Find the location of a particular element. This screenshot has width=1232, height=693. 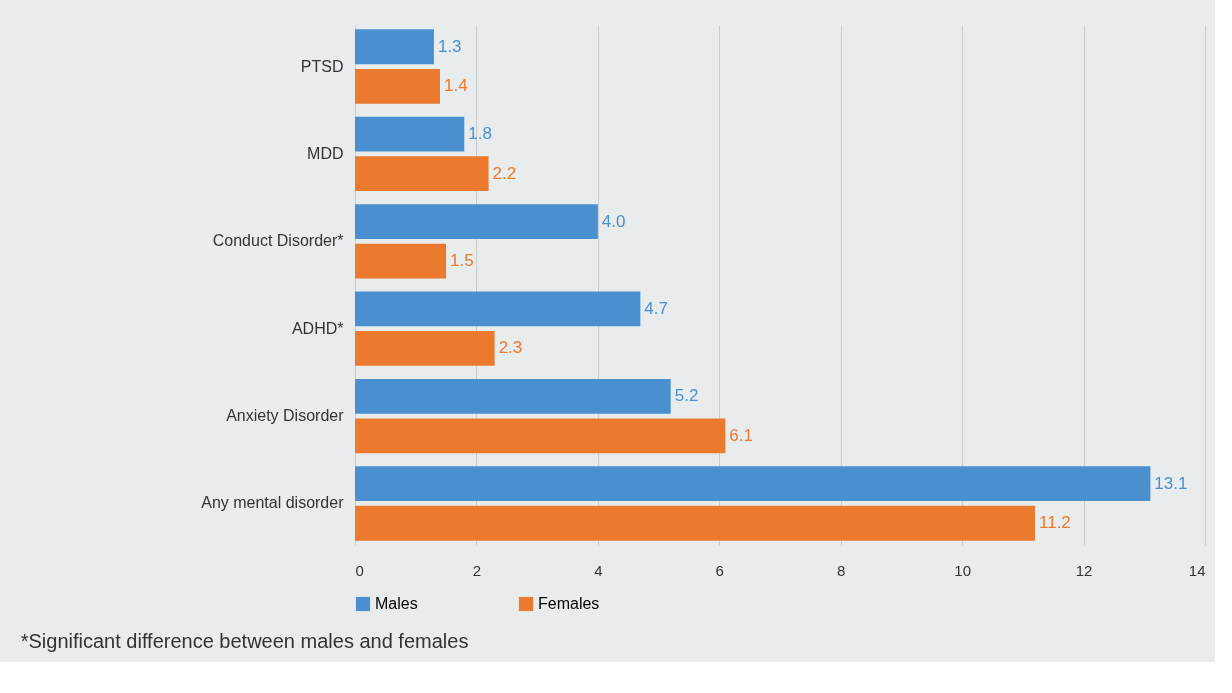

x-tick-label: 14 is located at coordinates (1197, 570).